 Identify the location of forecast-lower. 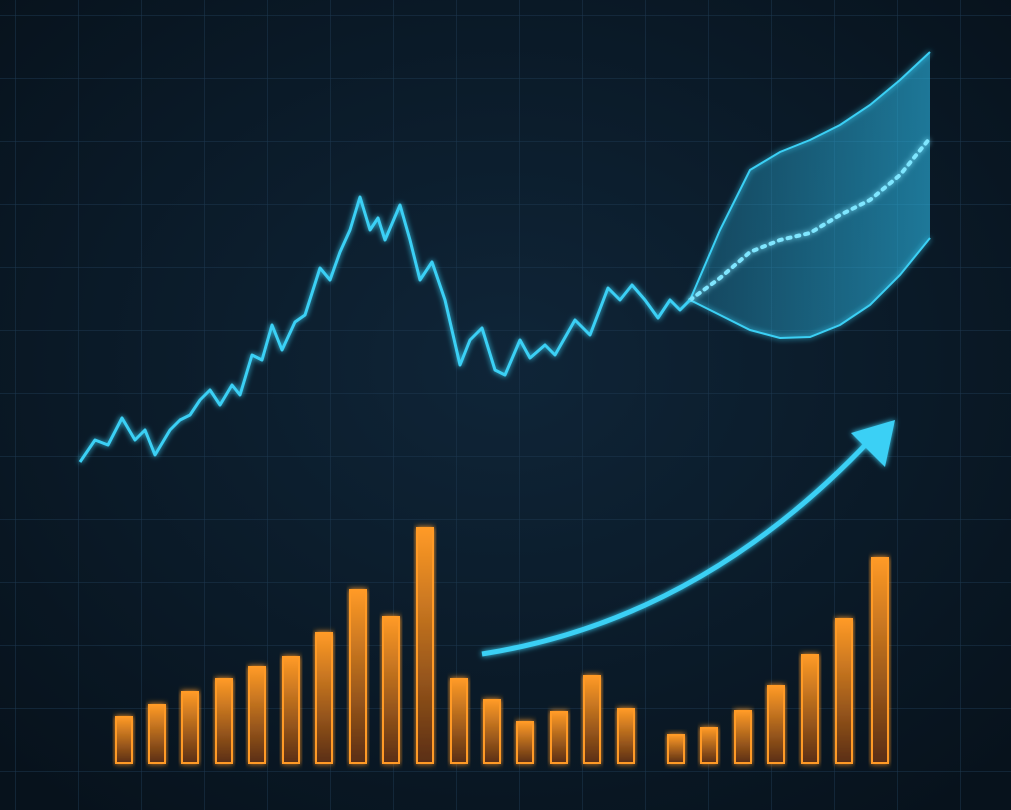
(810, 288).